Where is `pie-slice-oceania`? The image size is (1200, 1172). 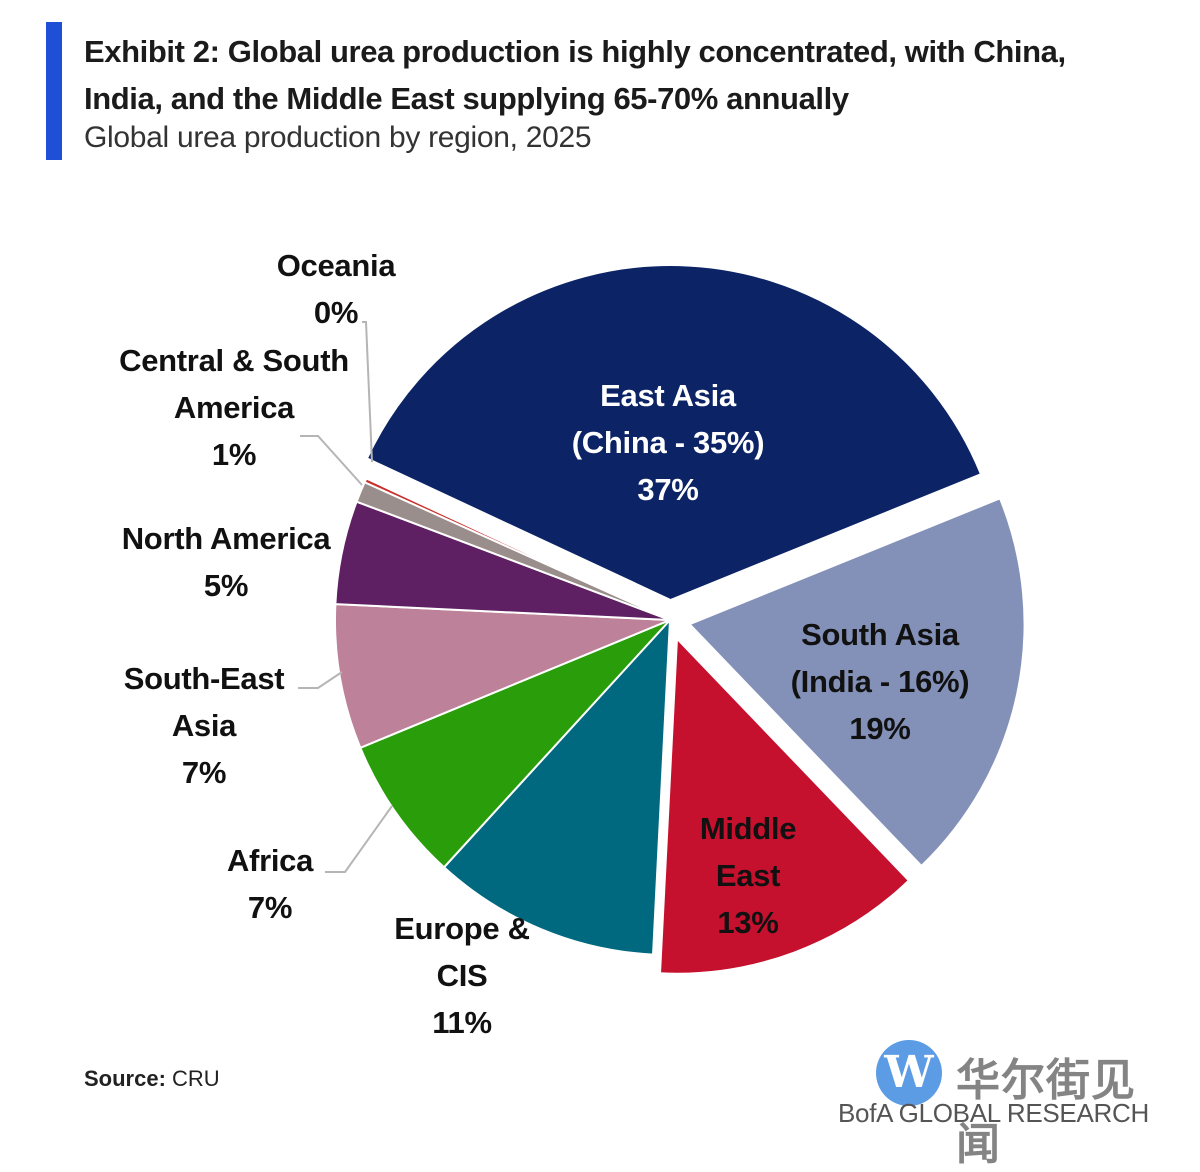
pie-slice-oceania is located at coordinates (517, 549).